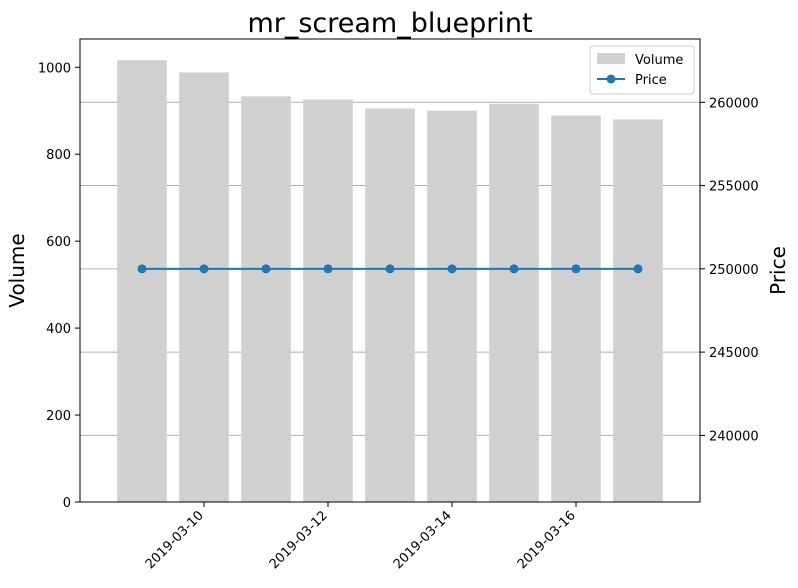 The image size is (798, 588). What do you see at coordinates (734, 353) in the screenshot?
I see `y2-tick-label: 245000` at bounding box center [734, 353].